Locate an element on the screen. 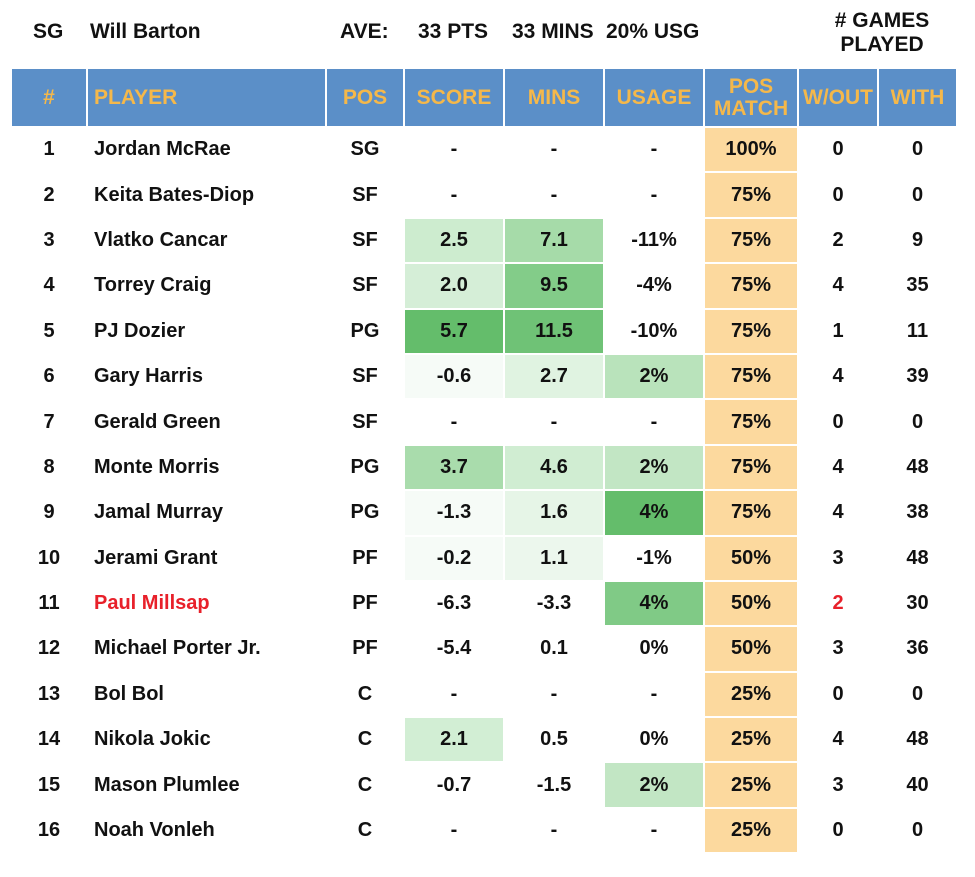  cell-with: 36 is located at coordinates (917, 648).